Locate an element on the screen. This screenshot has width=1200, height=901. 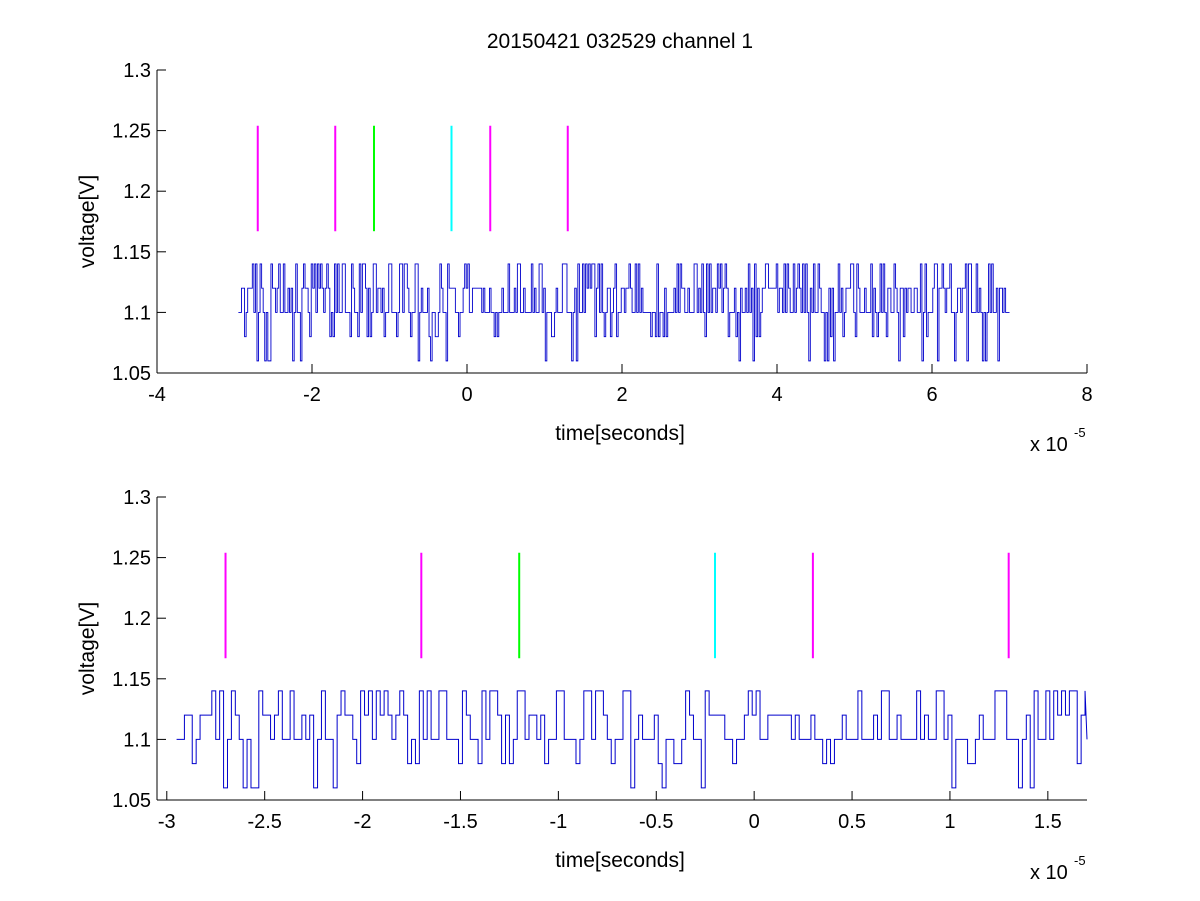
x-tick-label: 8 is located at coordinates (1086, 395).